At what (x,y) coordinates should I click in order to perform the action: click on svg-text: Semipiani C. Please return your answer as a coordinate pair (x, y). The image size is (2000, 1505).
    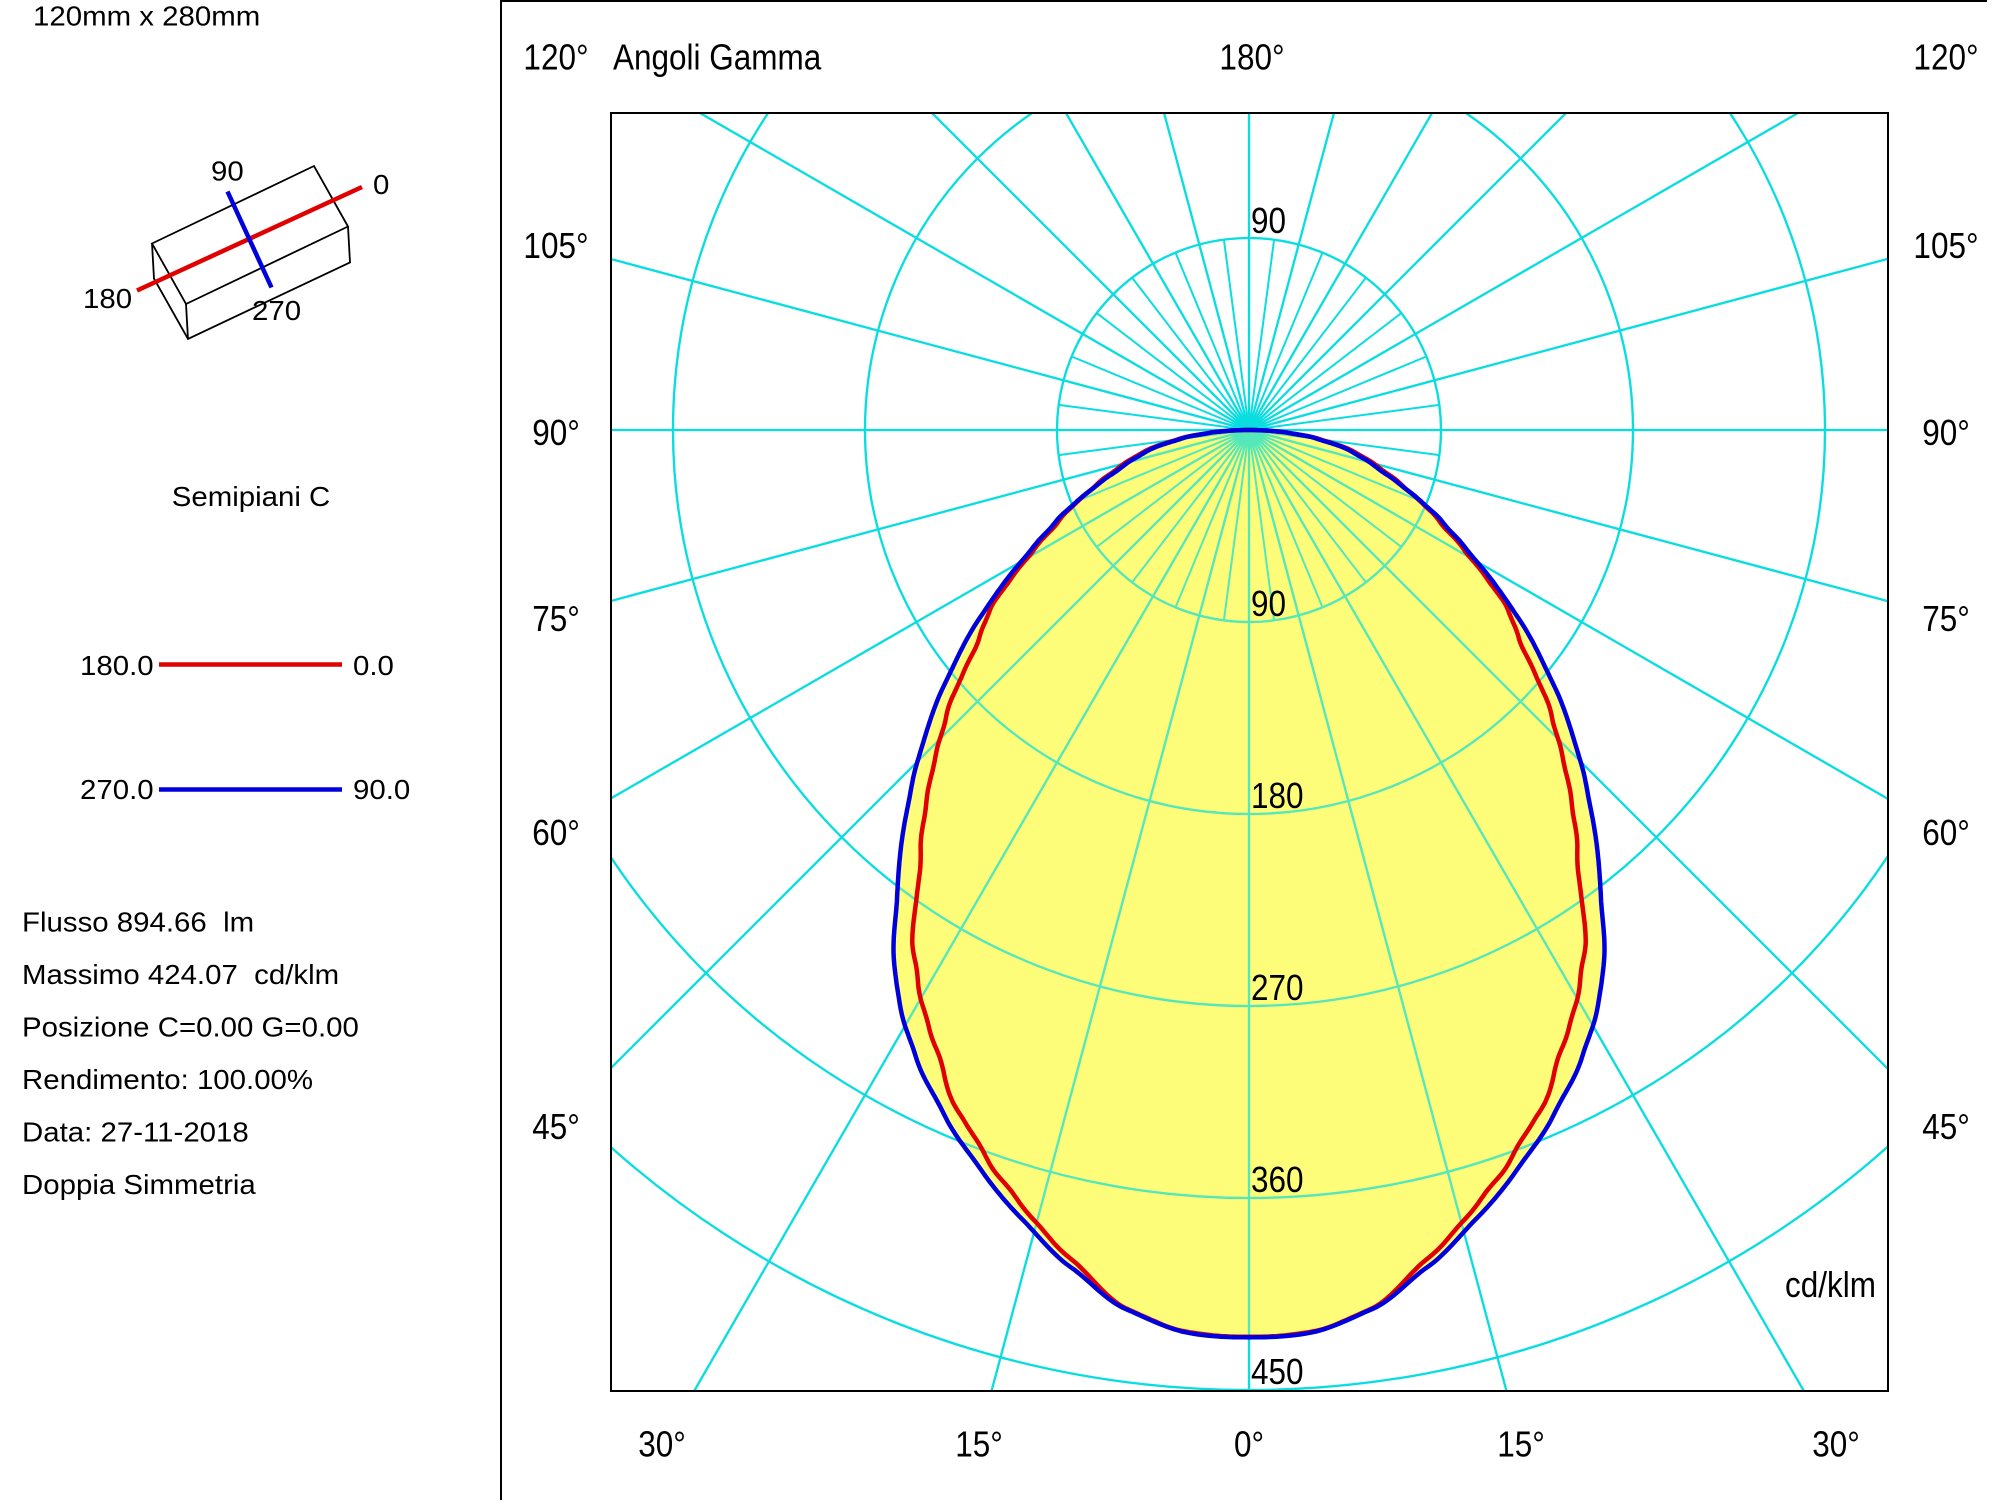
    Looking at the image, I should click on (251, 497).